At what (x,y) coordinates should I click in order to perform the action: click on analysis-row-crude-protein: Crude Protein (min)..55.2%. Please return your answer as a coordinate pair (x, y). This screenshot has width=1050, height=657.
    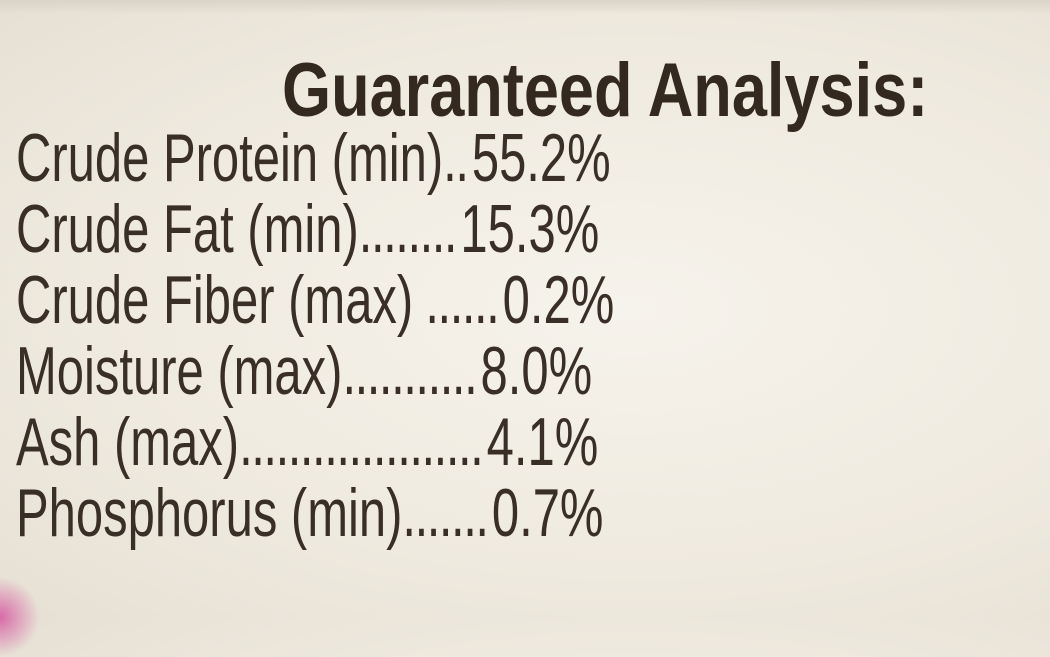
    Looking at the image, I should click on (313, 158).